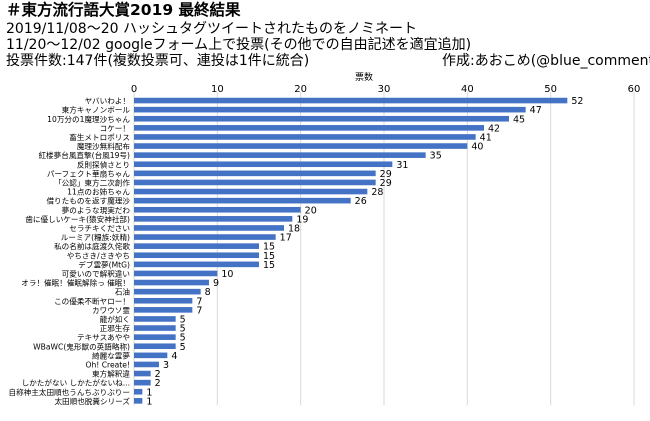 The width and height of the screenshot is (650, 421). Describe the element at coordinates (364, 77) in the screenshot. I see `x-axis-label: 票数` at that location.